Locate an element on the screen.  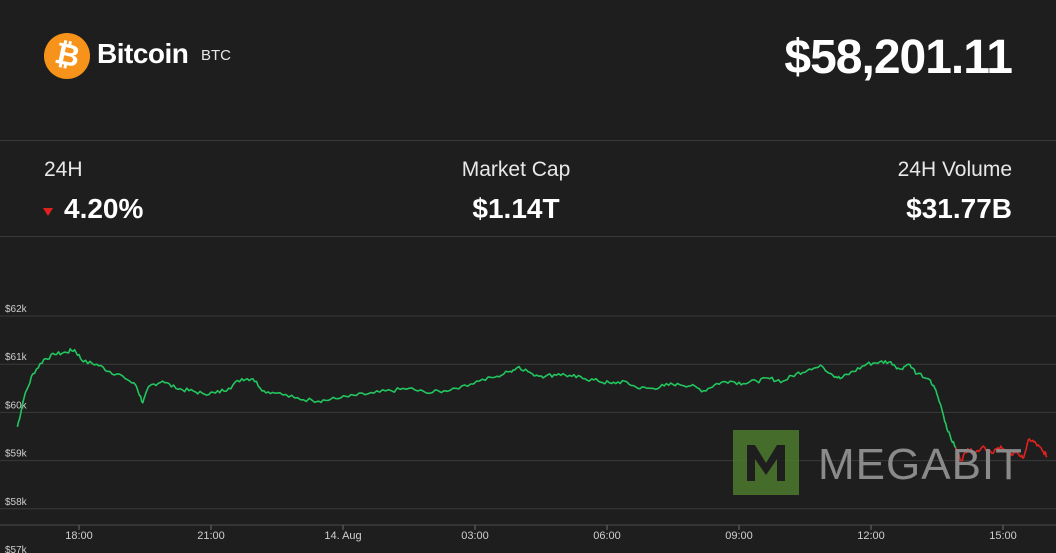
y-tick-label: $57k is located at coordinates (16, 549).